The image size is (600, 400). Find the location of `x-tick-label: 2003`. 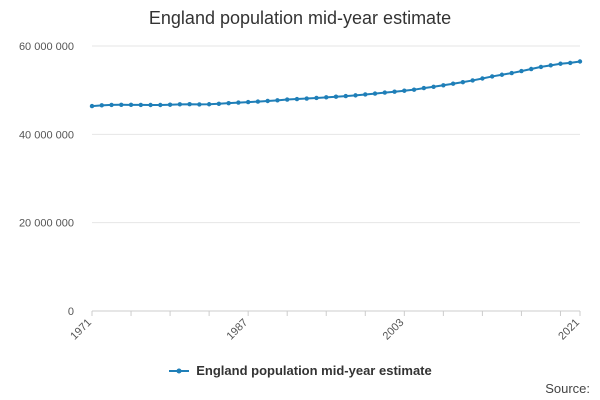

x-tick-label: 2003 is located at coordinates (394, 330).